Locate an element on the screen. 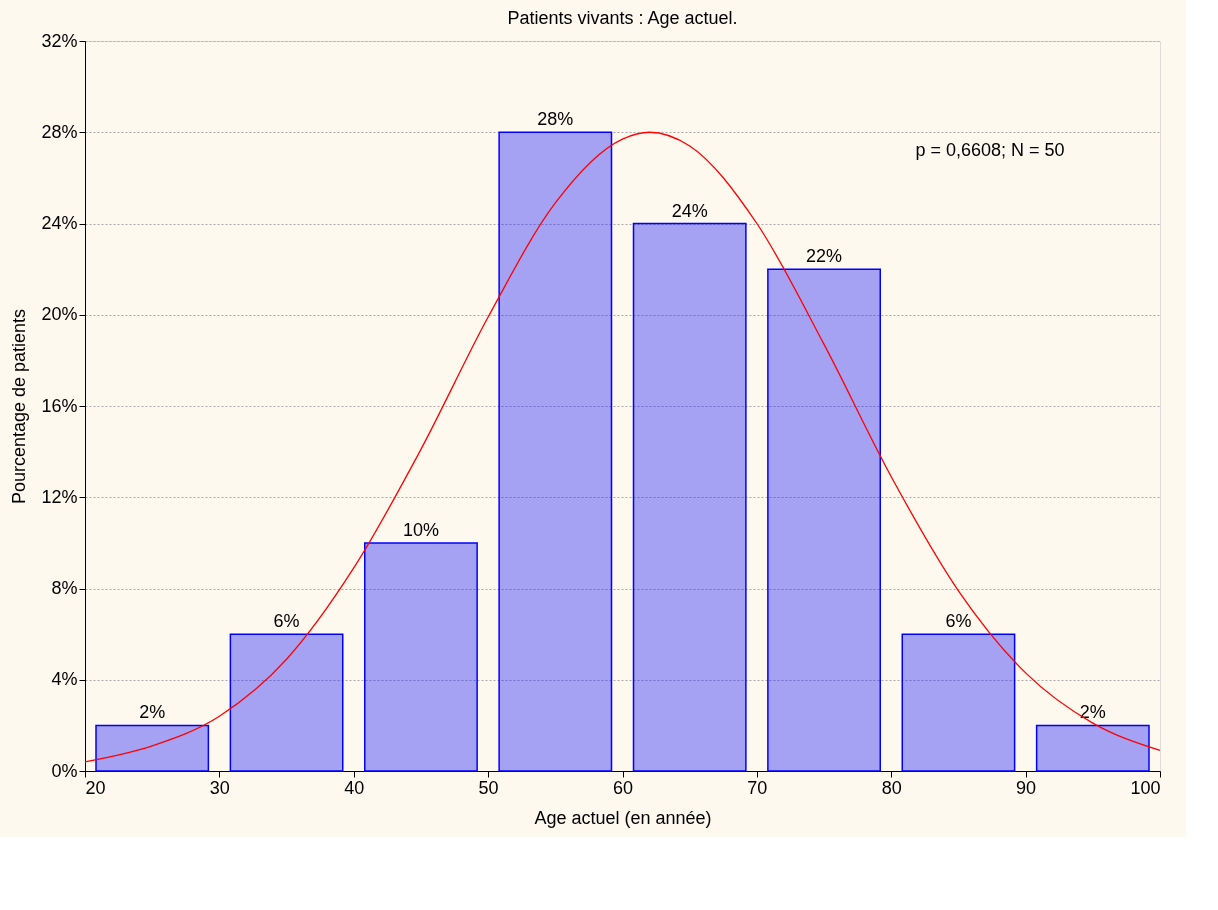  y-axis-title: Pourcentage de patients is located at coordinates (19, 406).